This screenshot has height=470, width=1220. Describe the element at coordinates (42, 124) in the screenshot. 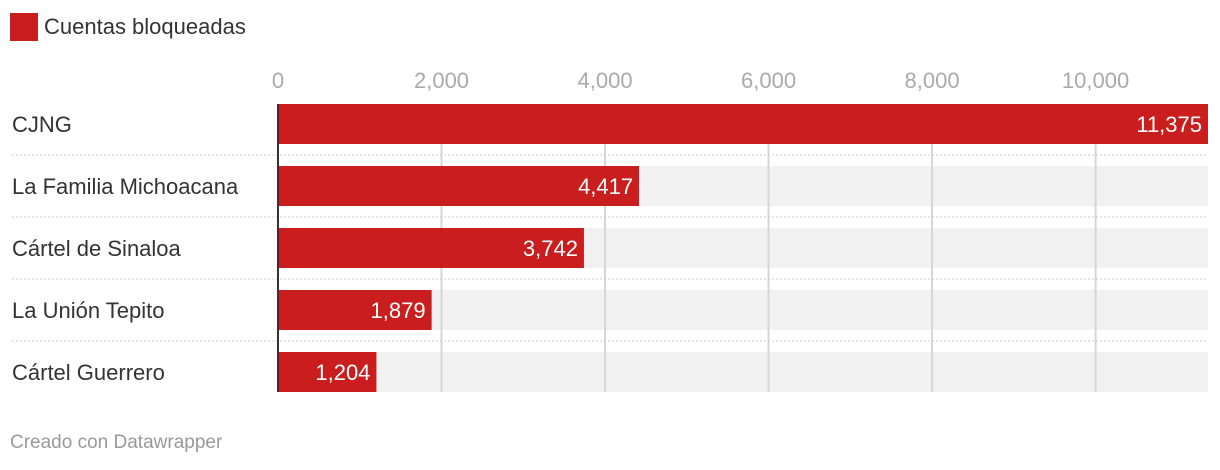

I see `category-label: CJNG` at that location.